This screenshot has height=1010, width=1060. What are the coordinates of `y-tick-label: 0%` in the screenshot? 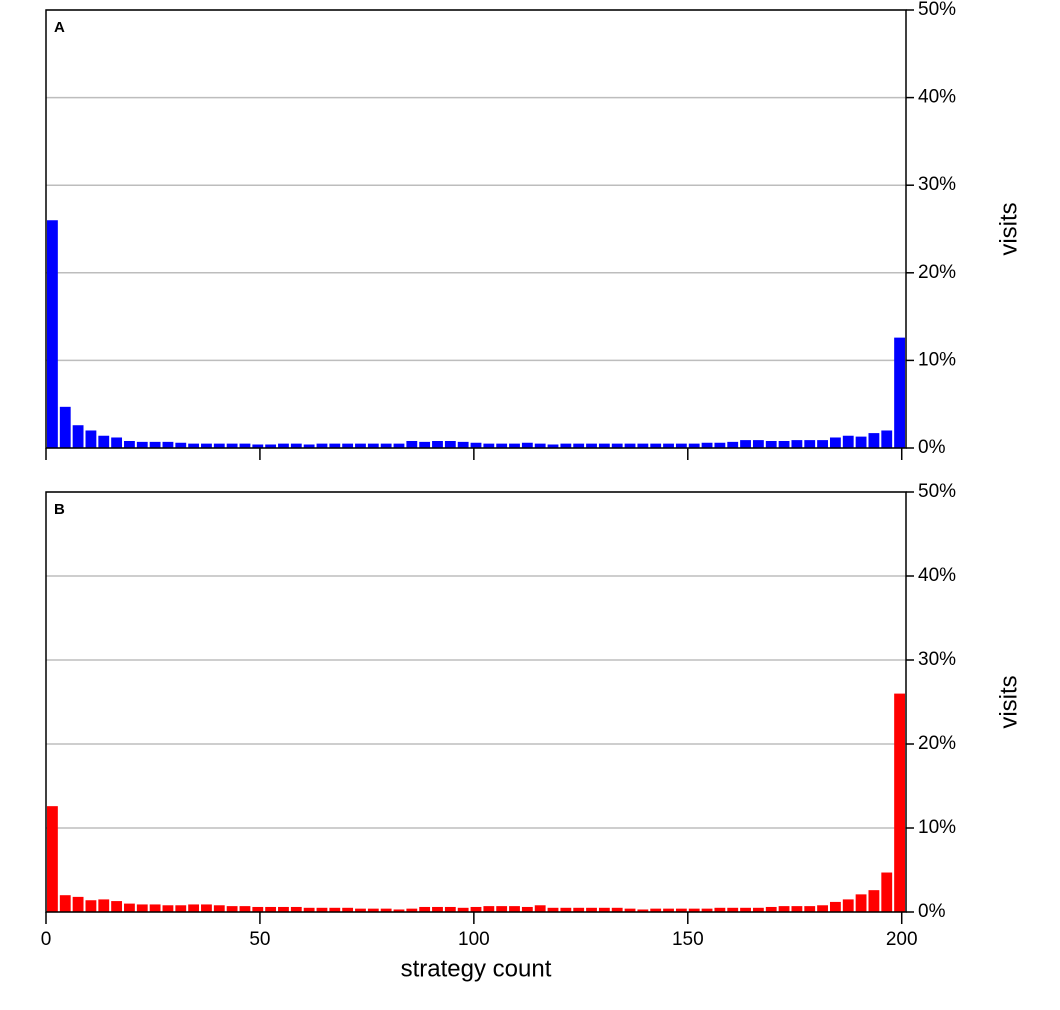 It's located at (932, 911).